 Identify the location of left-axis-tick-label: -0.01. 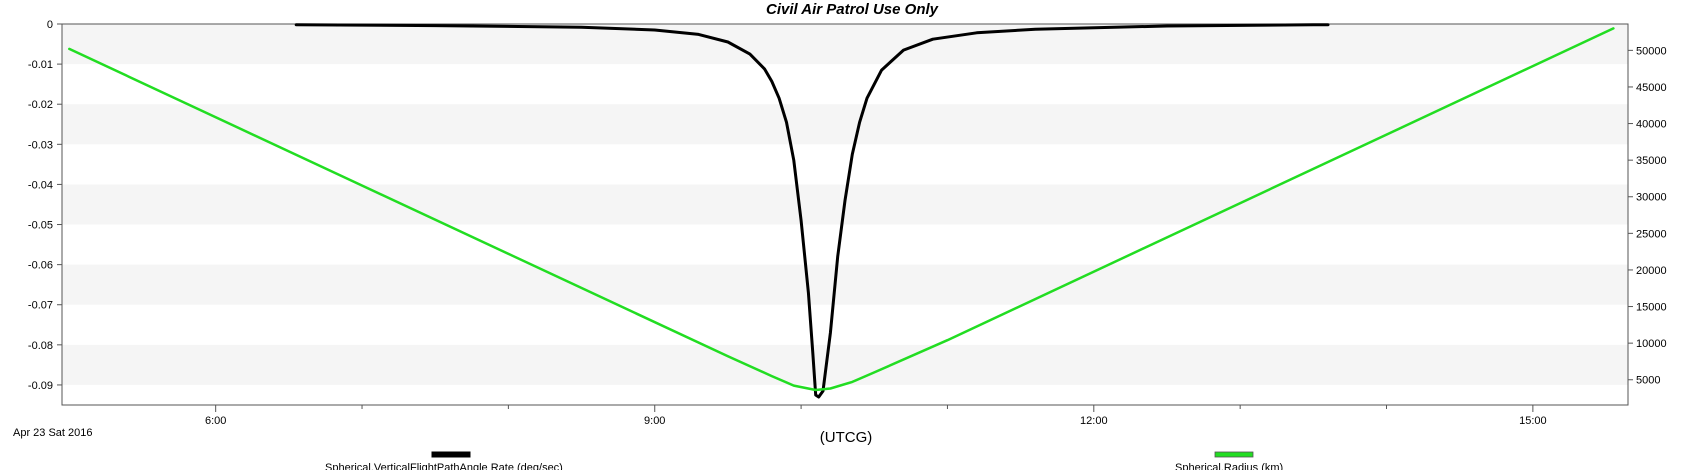
(40, 65).